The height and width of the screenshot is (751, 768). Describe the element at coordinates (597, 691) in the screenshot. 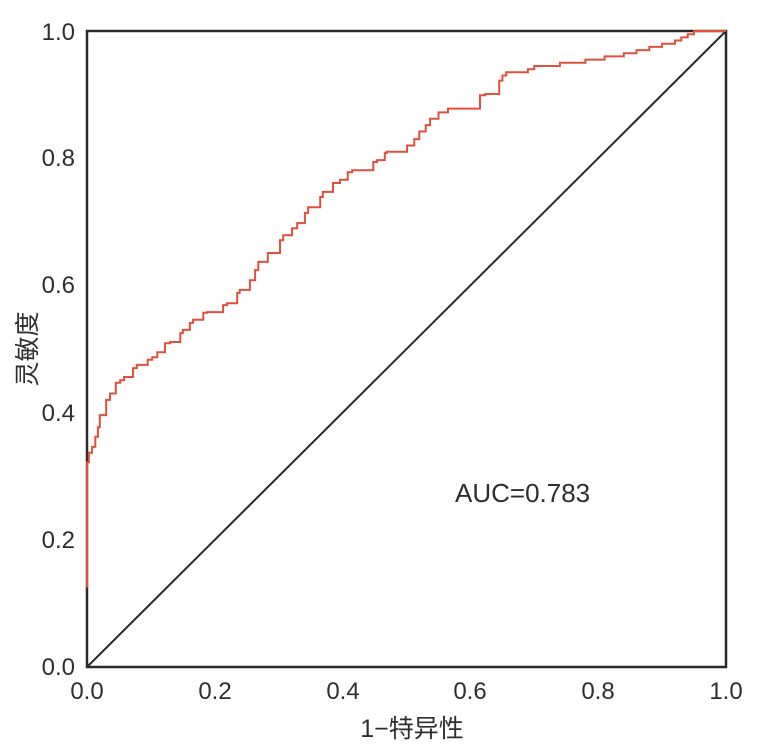

I see `x-tick-0.8: 0.8` at that location.